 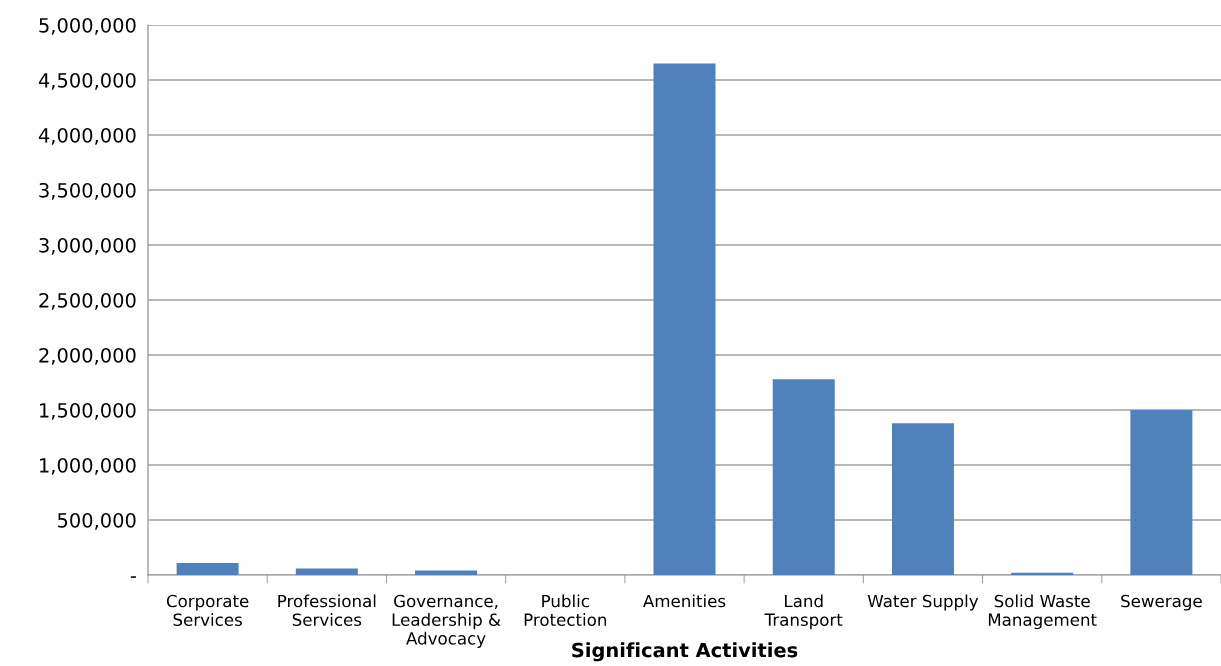 I want to click on x-tick-label: Solid Waste Management, so click(x=1042, y=612).